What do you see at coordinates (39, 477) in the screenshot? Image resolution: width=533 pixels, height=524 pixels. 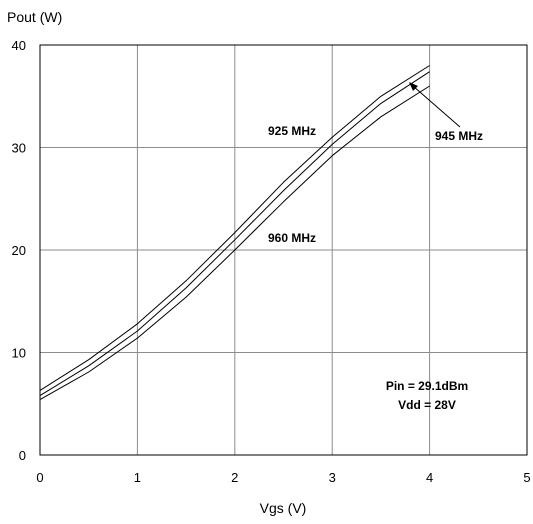 I see `x-tick-label: 0` at bounding box center [39, 477].